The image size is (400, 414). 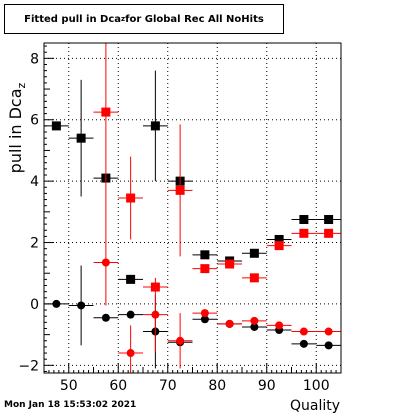 I want to click on x-tick-label: 70, so click(x=168, y=386).